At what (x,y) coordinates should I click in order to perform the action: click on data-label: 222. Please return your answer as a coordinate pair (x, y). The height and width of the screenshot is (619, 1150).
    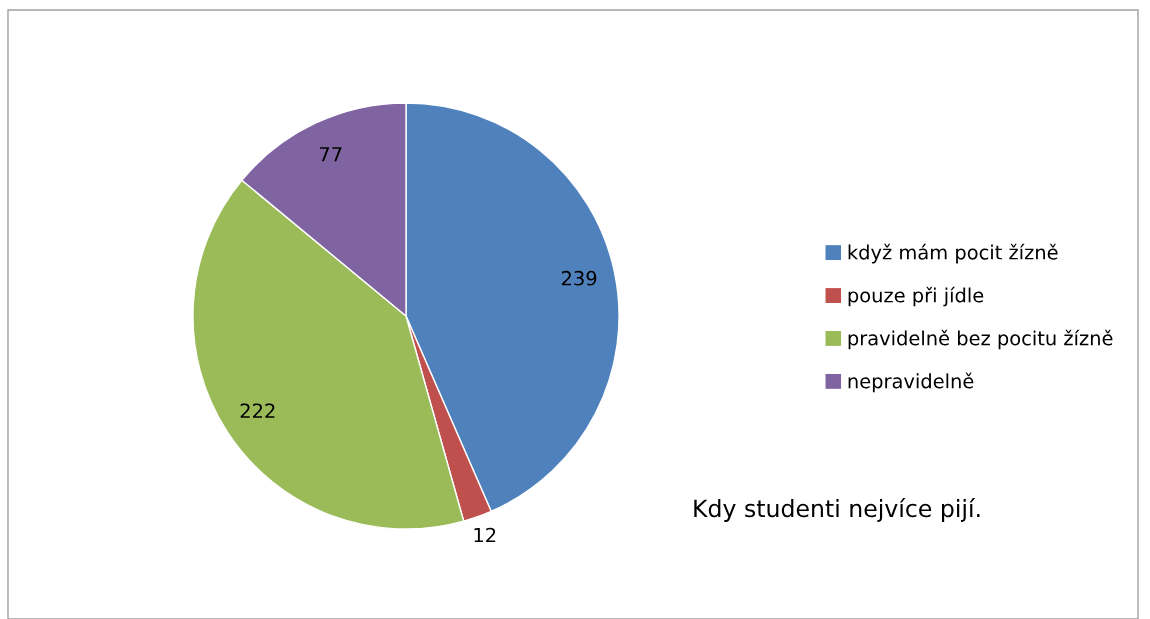
    Looking at the image, I should click on (257, 410).